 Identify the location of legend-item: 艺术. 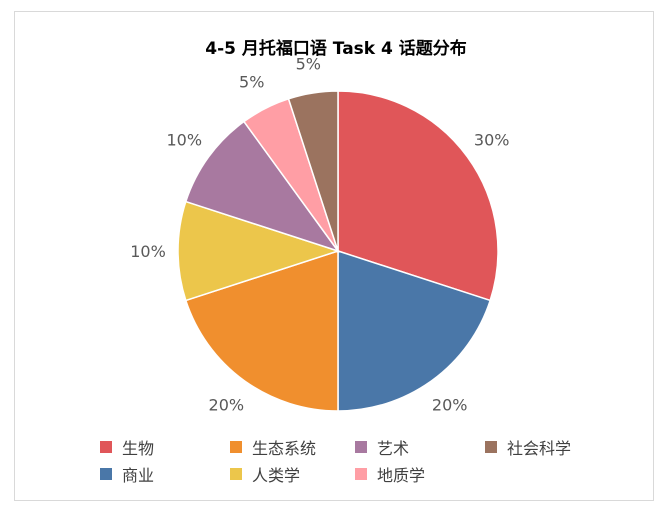
(382, 447).